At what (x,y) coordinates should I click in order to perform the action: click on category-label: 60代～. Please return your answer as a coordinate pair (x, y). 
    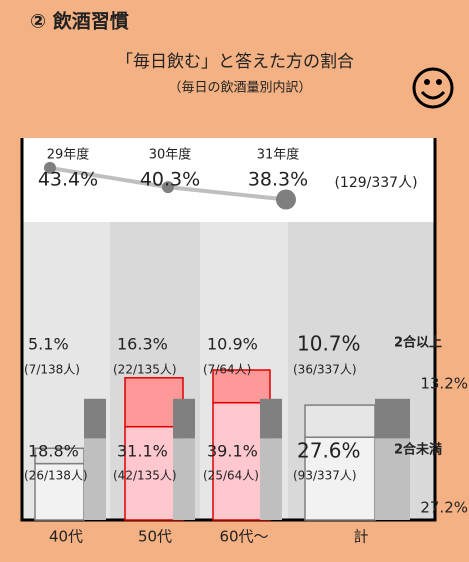
    Looking at the image, I should click on (243, 537).